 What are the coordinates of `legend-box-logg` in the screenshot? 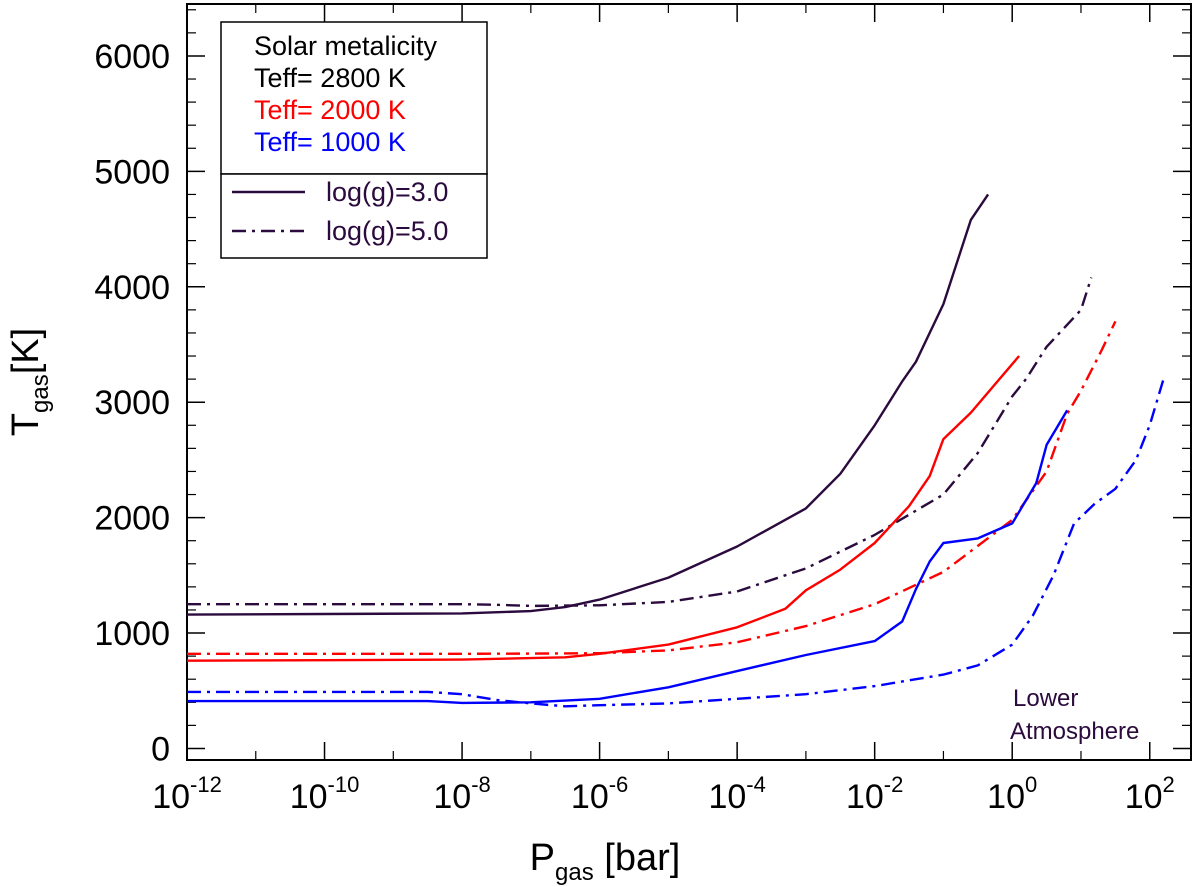 It's located at (354, 216).